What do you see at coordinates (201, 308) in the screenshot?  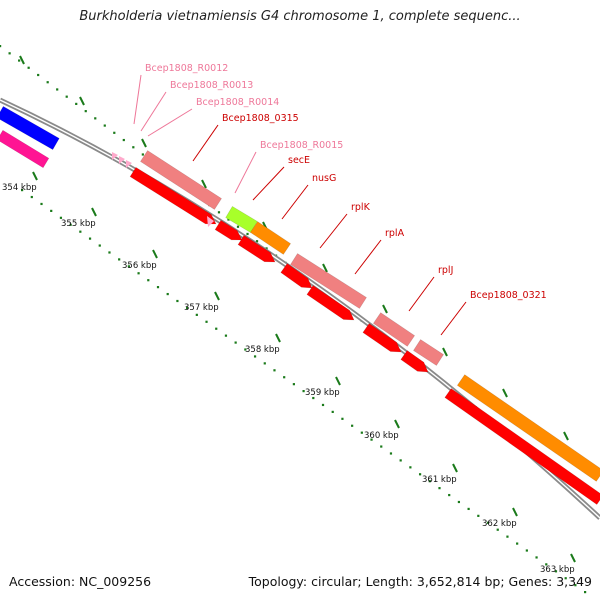 I see `ruler-kbp-label: 357 kbp` at bounding box center [201, 308].